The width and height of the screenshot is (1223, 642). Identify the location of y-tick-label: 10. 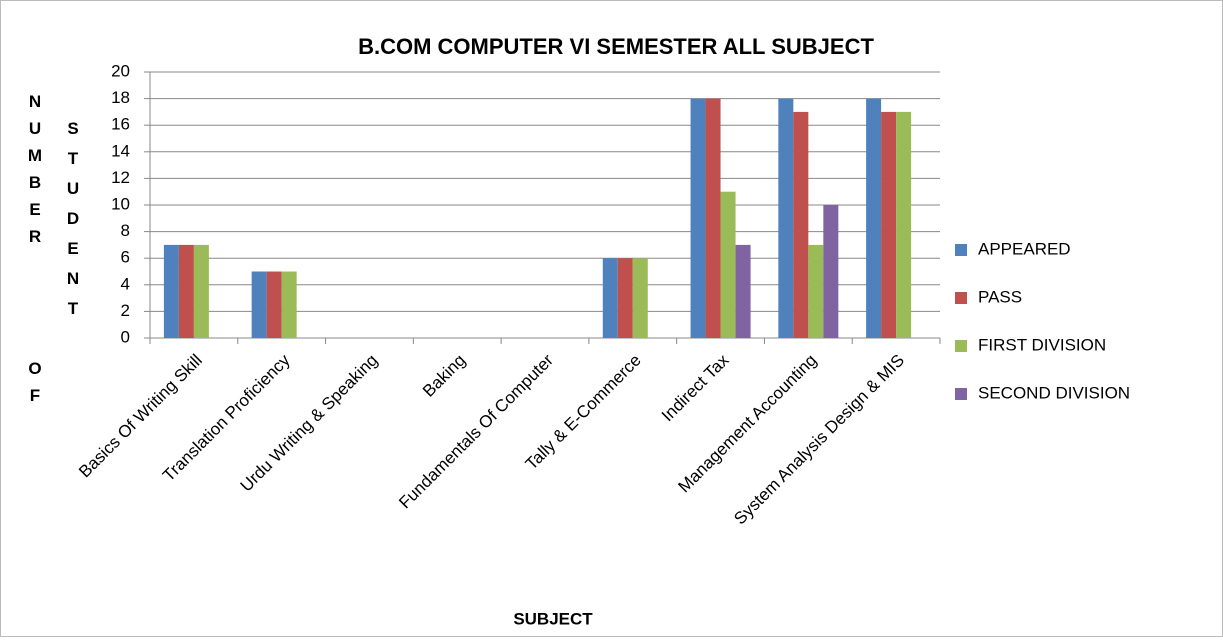
(120, 203).